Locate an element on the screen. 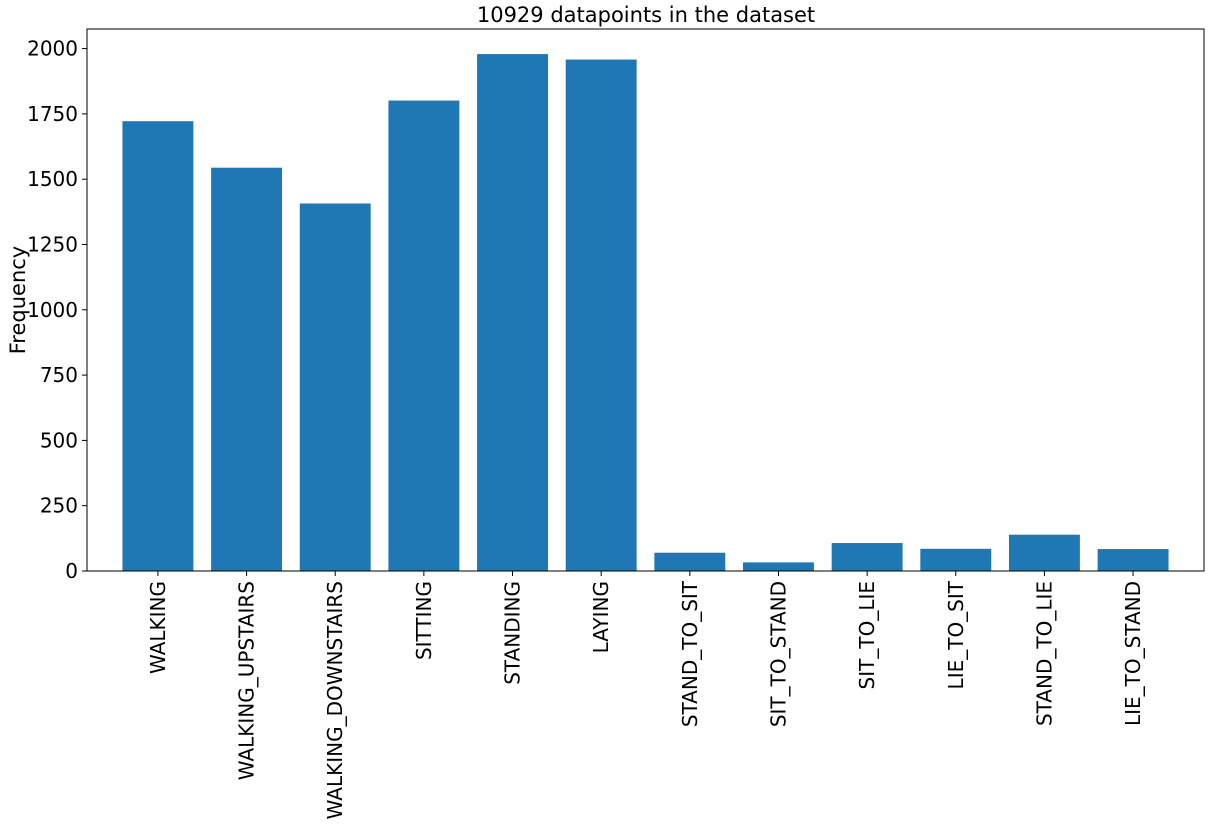 The height and width of the screenshot is (827, 1211). y-tick-label: 250 is located at coordinates (59, 506).